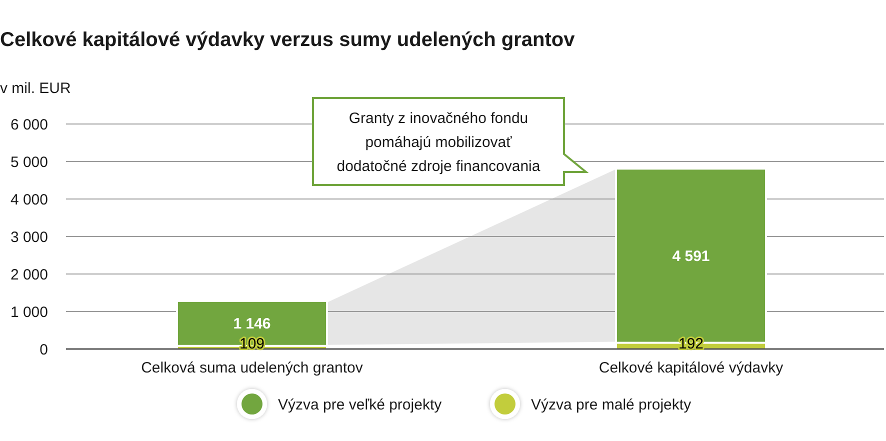 This screenshot has width=886, height=441. Describe the element at coordinates (29, 162) in the screenshot. I see `y-tick-label: 5 000` at that location.